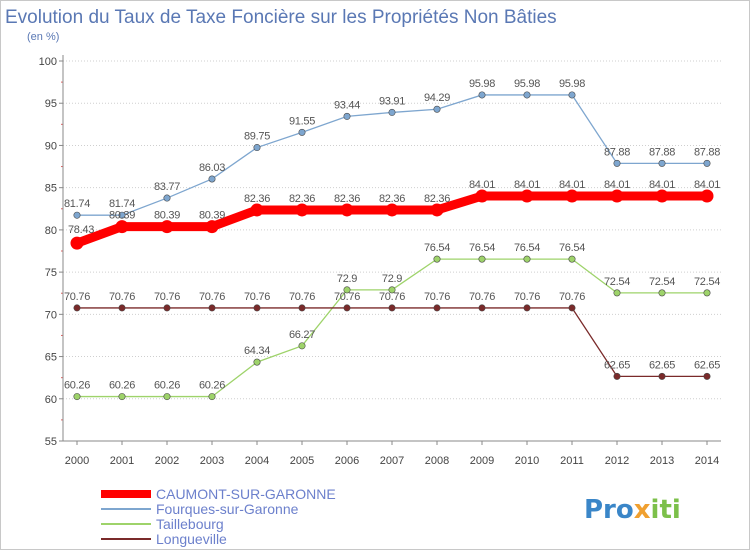  I want to click on logo-text-iti: iti, so click(666, 510).